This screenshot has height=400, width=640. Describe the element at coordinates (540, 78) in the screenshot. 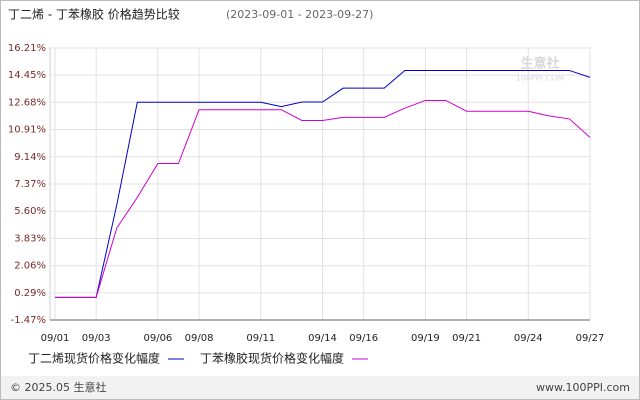

I see `watermark-site: 100PPI.COM` at that location.